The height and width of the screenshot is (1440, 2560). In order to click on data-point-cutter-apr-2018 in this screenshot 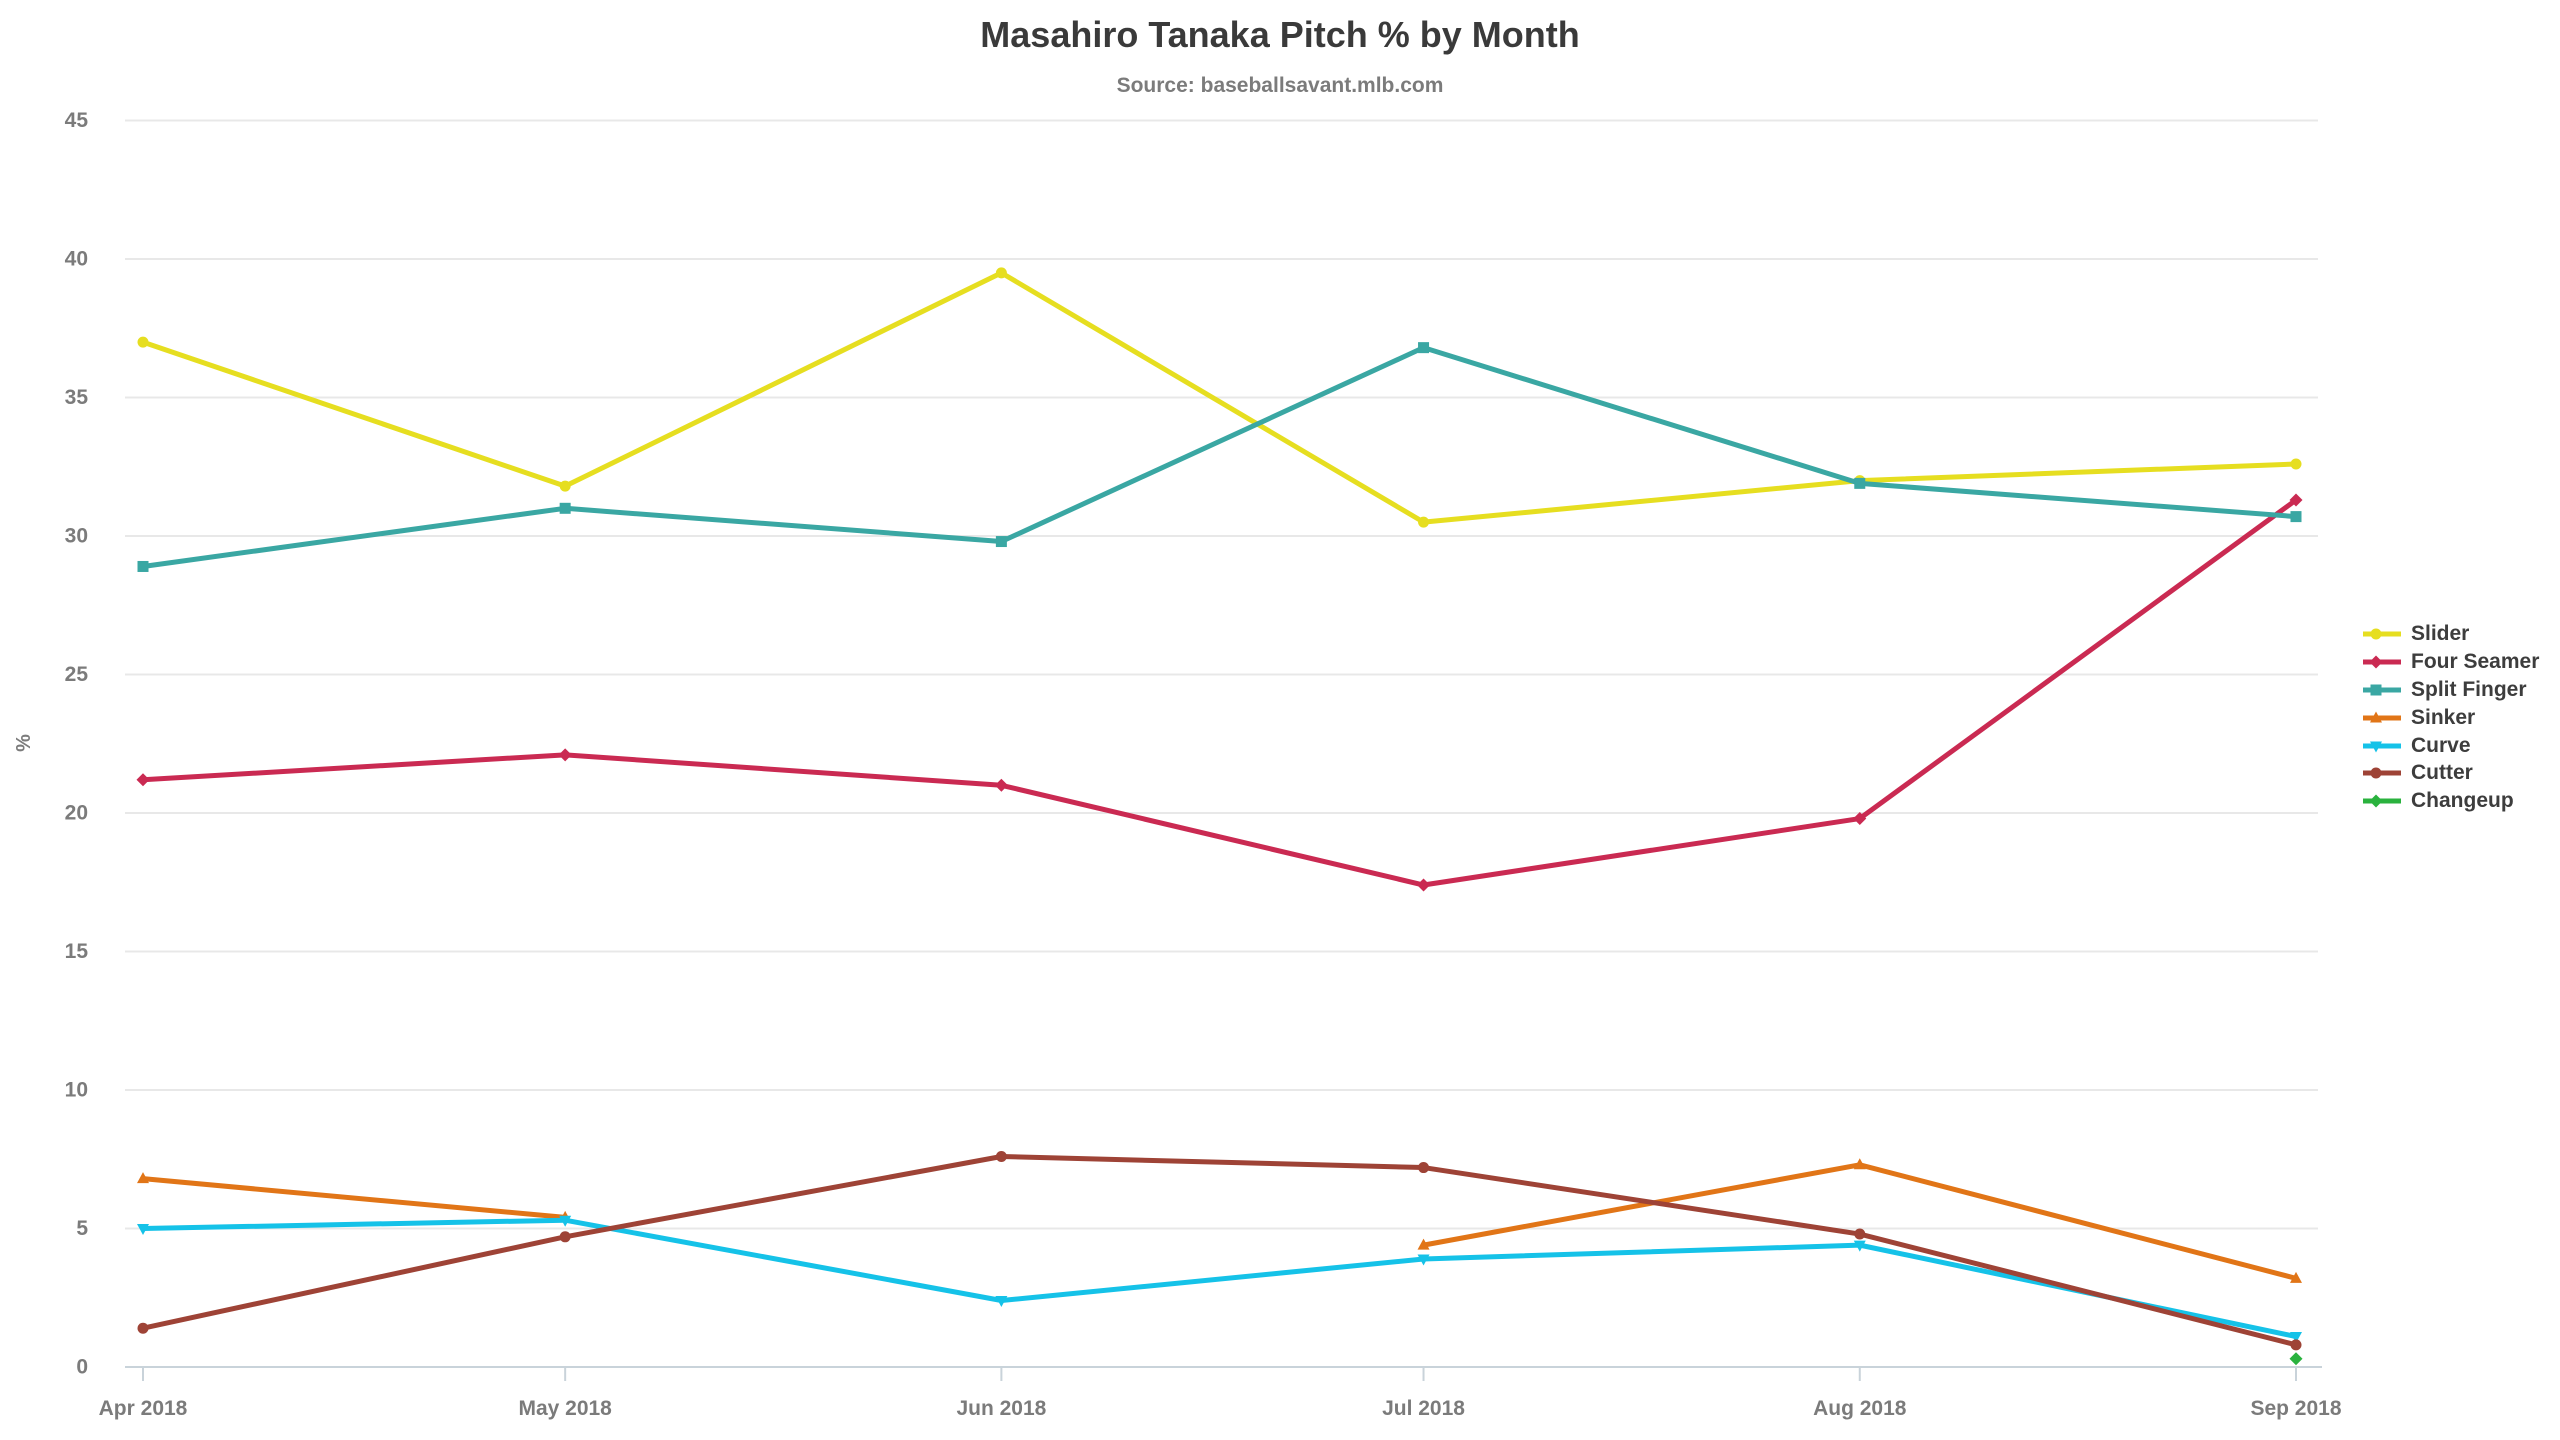, I will do `click(143, 1328)`.